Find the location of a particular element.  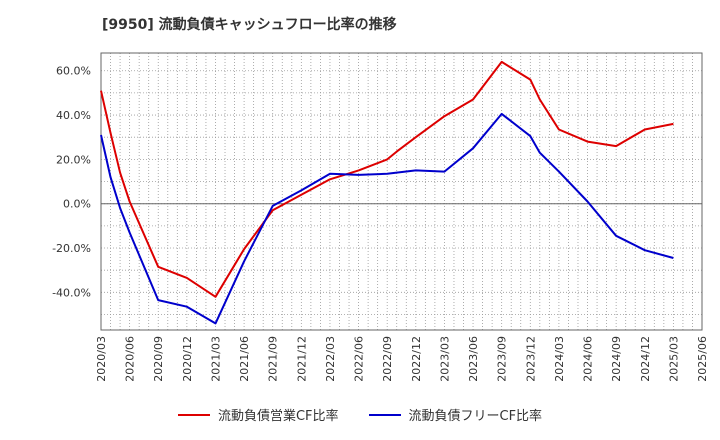

x-tick-label: 2024/12 is located at coordinates (645, 359).